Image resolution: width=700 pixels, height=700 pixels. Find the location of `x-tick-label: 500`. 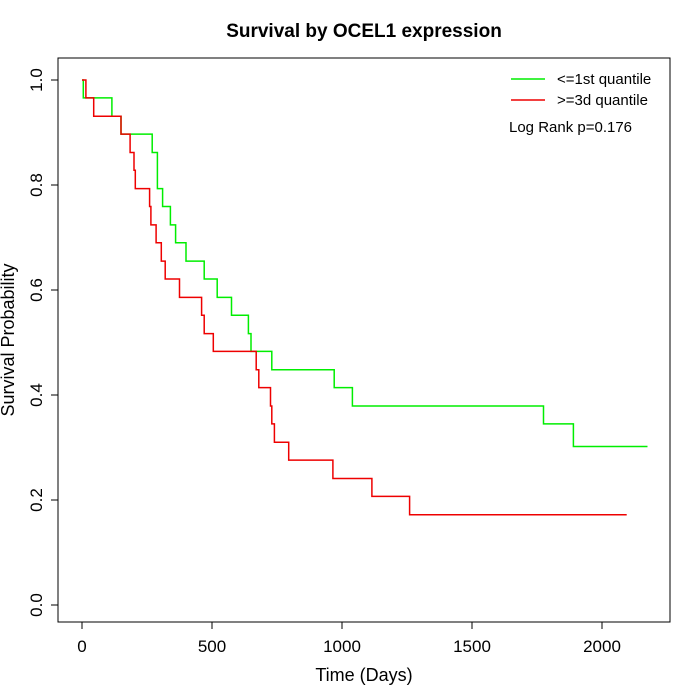

x-tick-label: 500 is located at coordinates (212, 646).